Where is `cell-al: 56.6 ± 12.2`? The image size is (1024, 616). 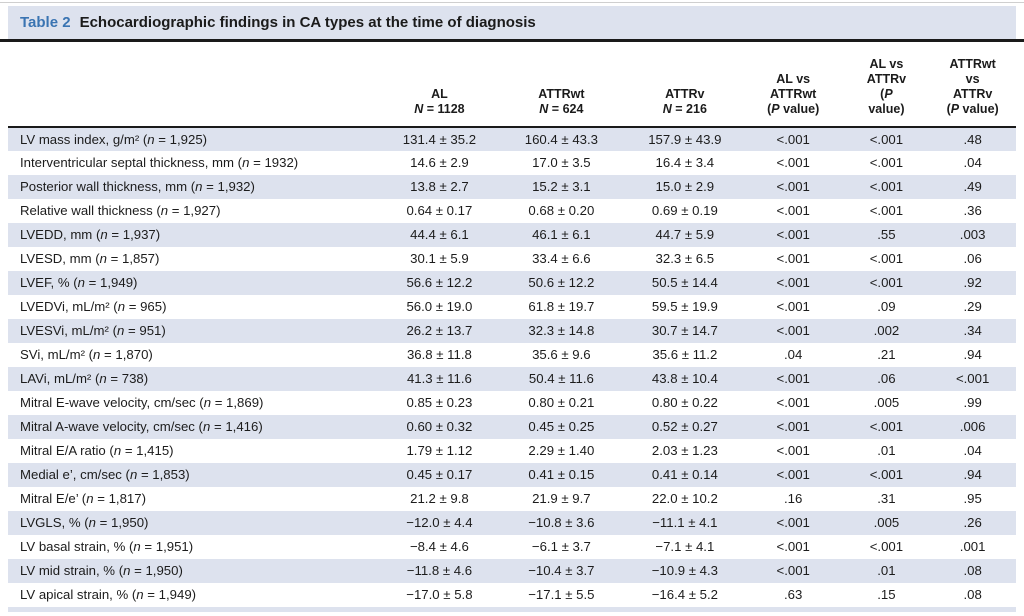 cell-al: 56.6 ± 12.2 is located at coordinates (439, 282).